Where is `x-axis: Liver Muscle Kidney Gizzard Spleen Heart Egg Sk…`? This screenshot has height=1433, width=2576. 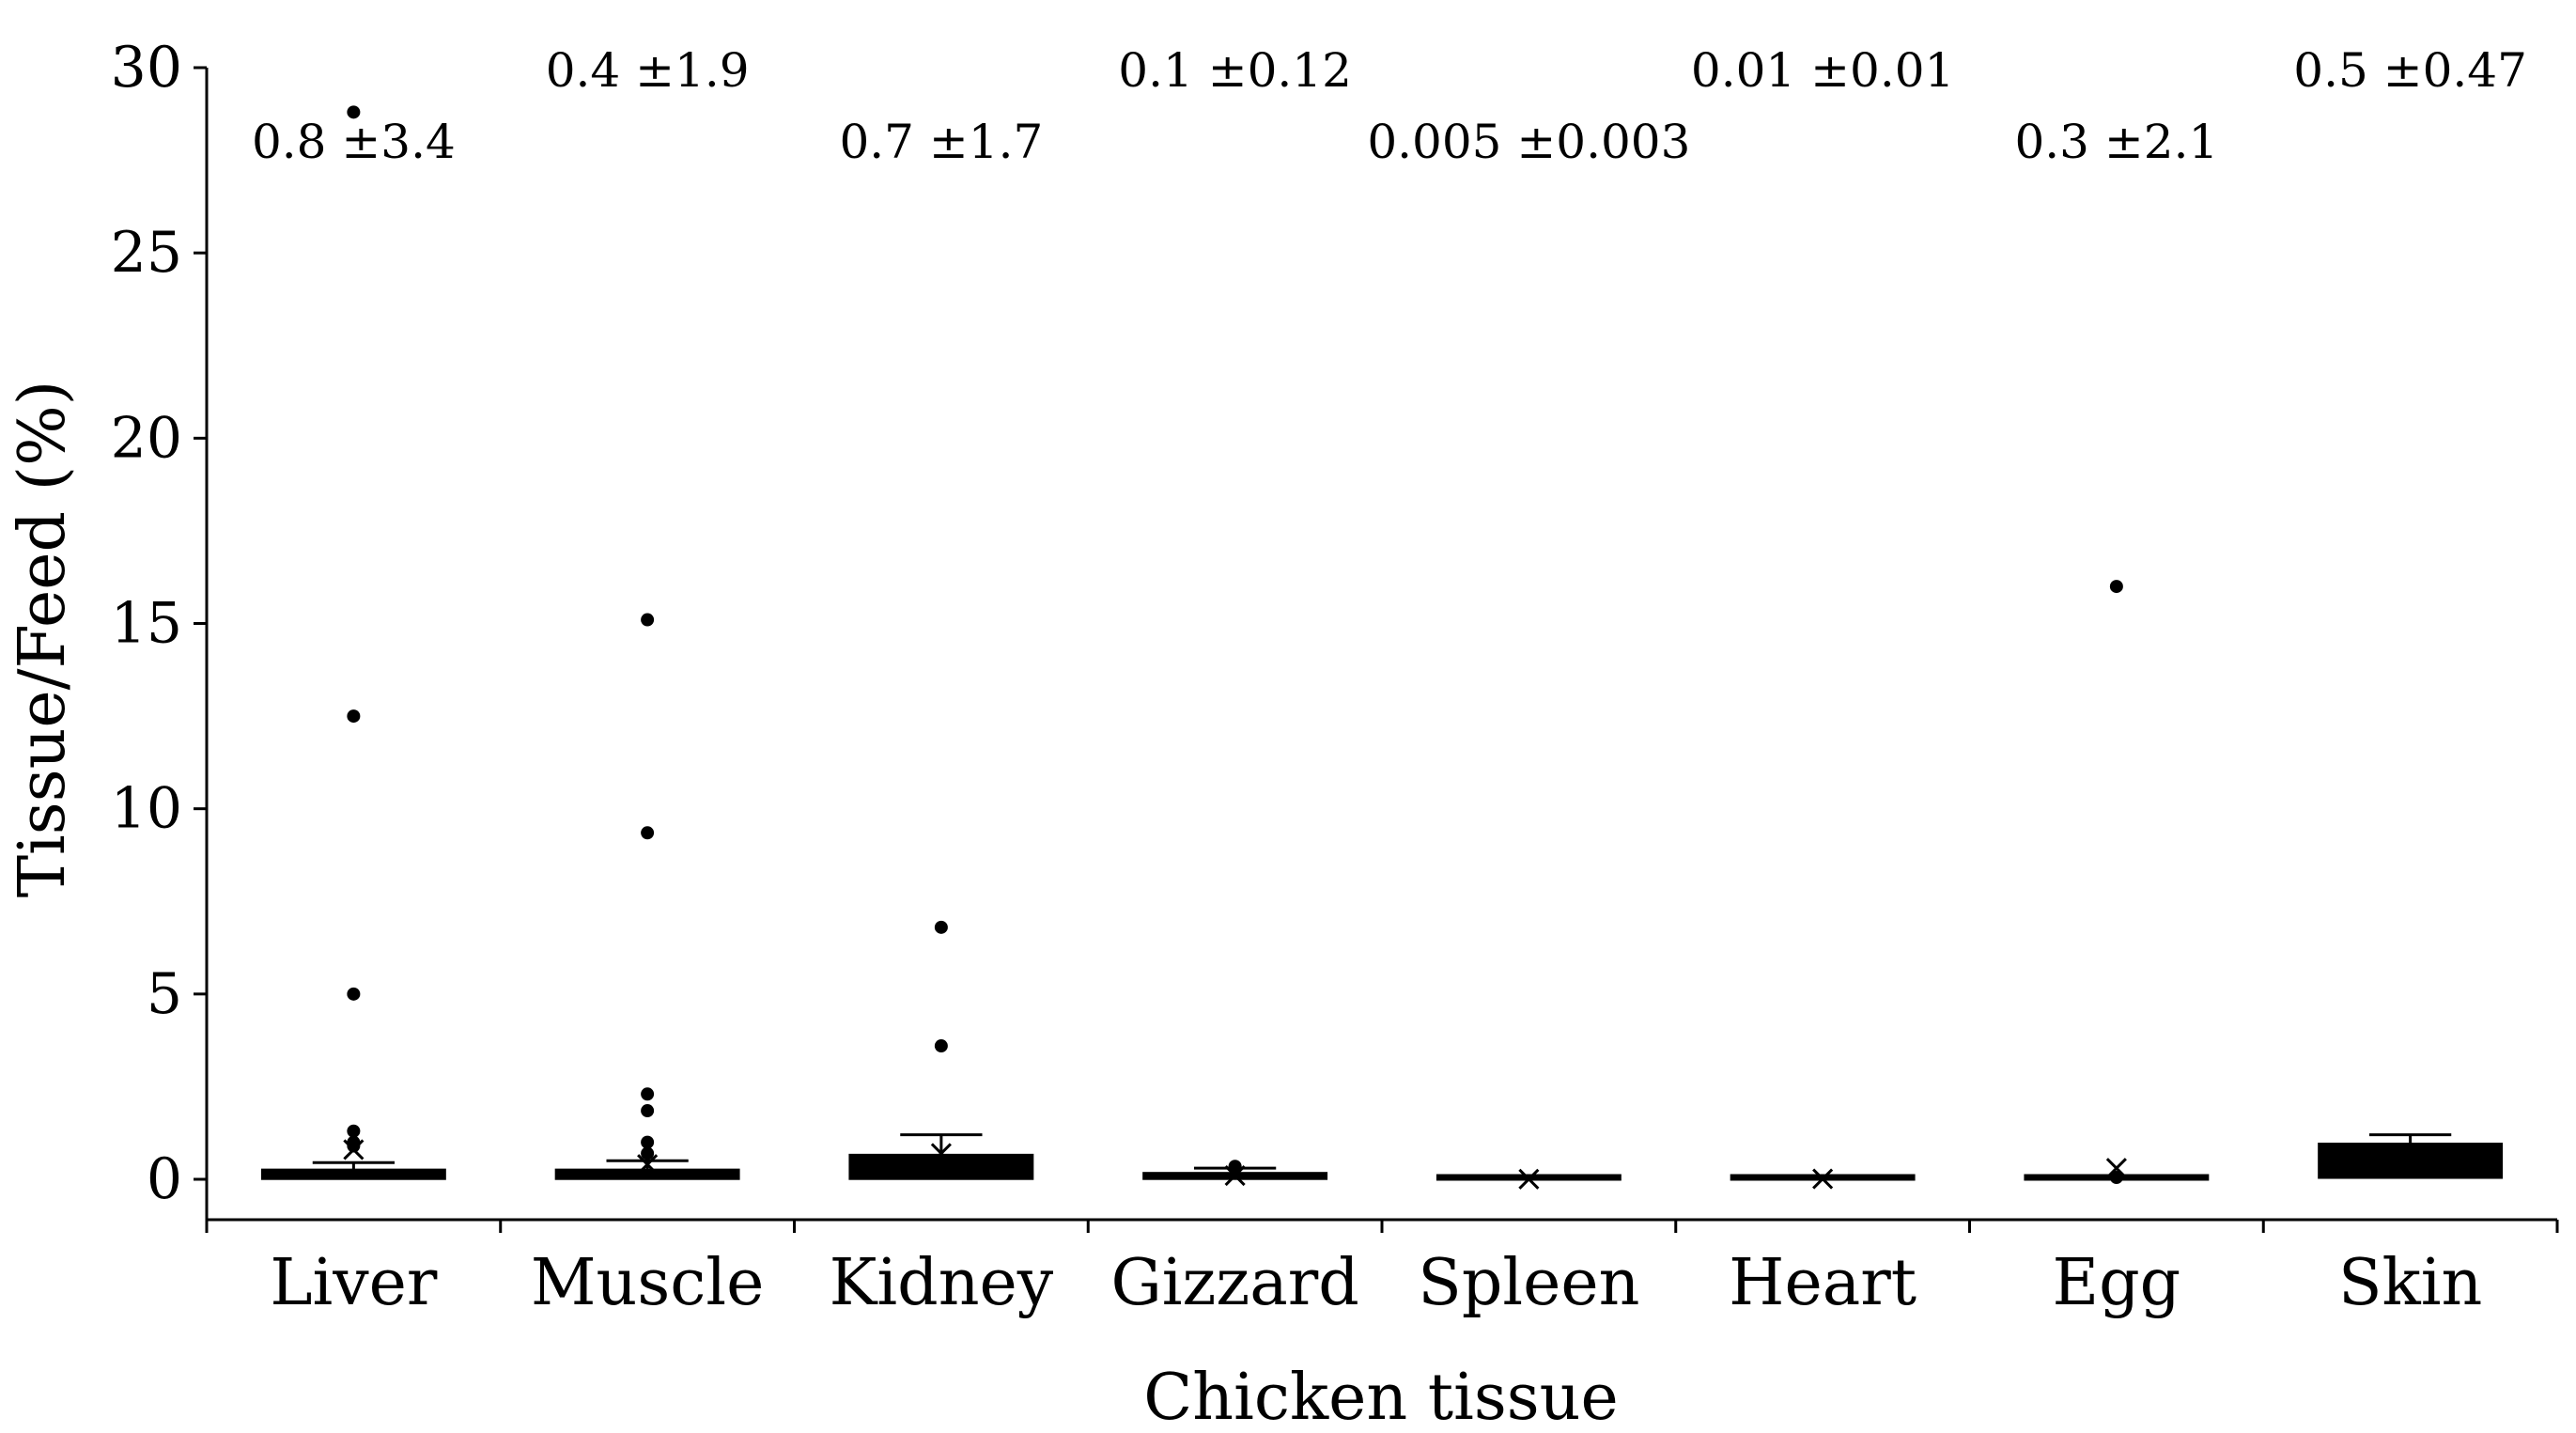 x-axis: Liver Muscle Kidney Gizzard Spleen Heart Egg Sk… is located at coordinates (1382, 1269).